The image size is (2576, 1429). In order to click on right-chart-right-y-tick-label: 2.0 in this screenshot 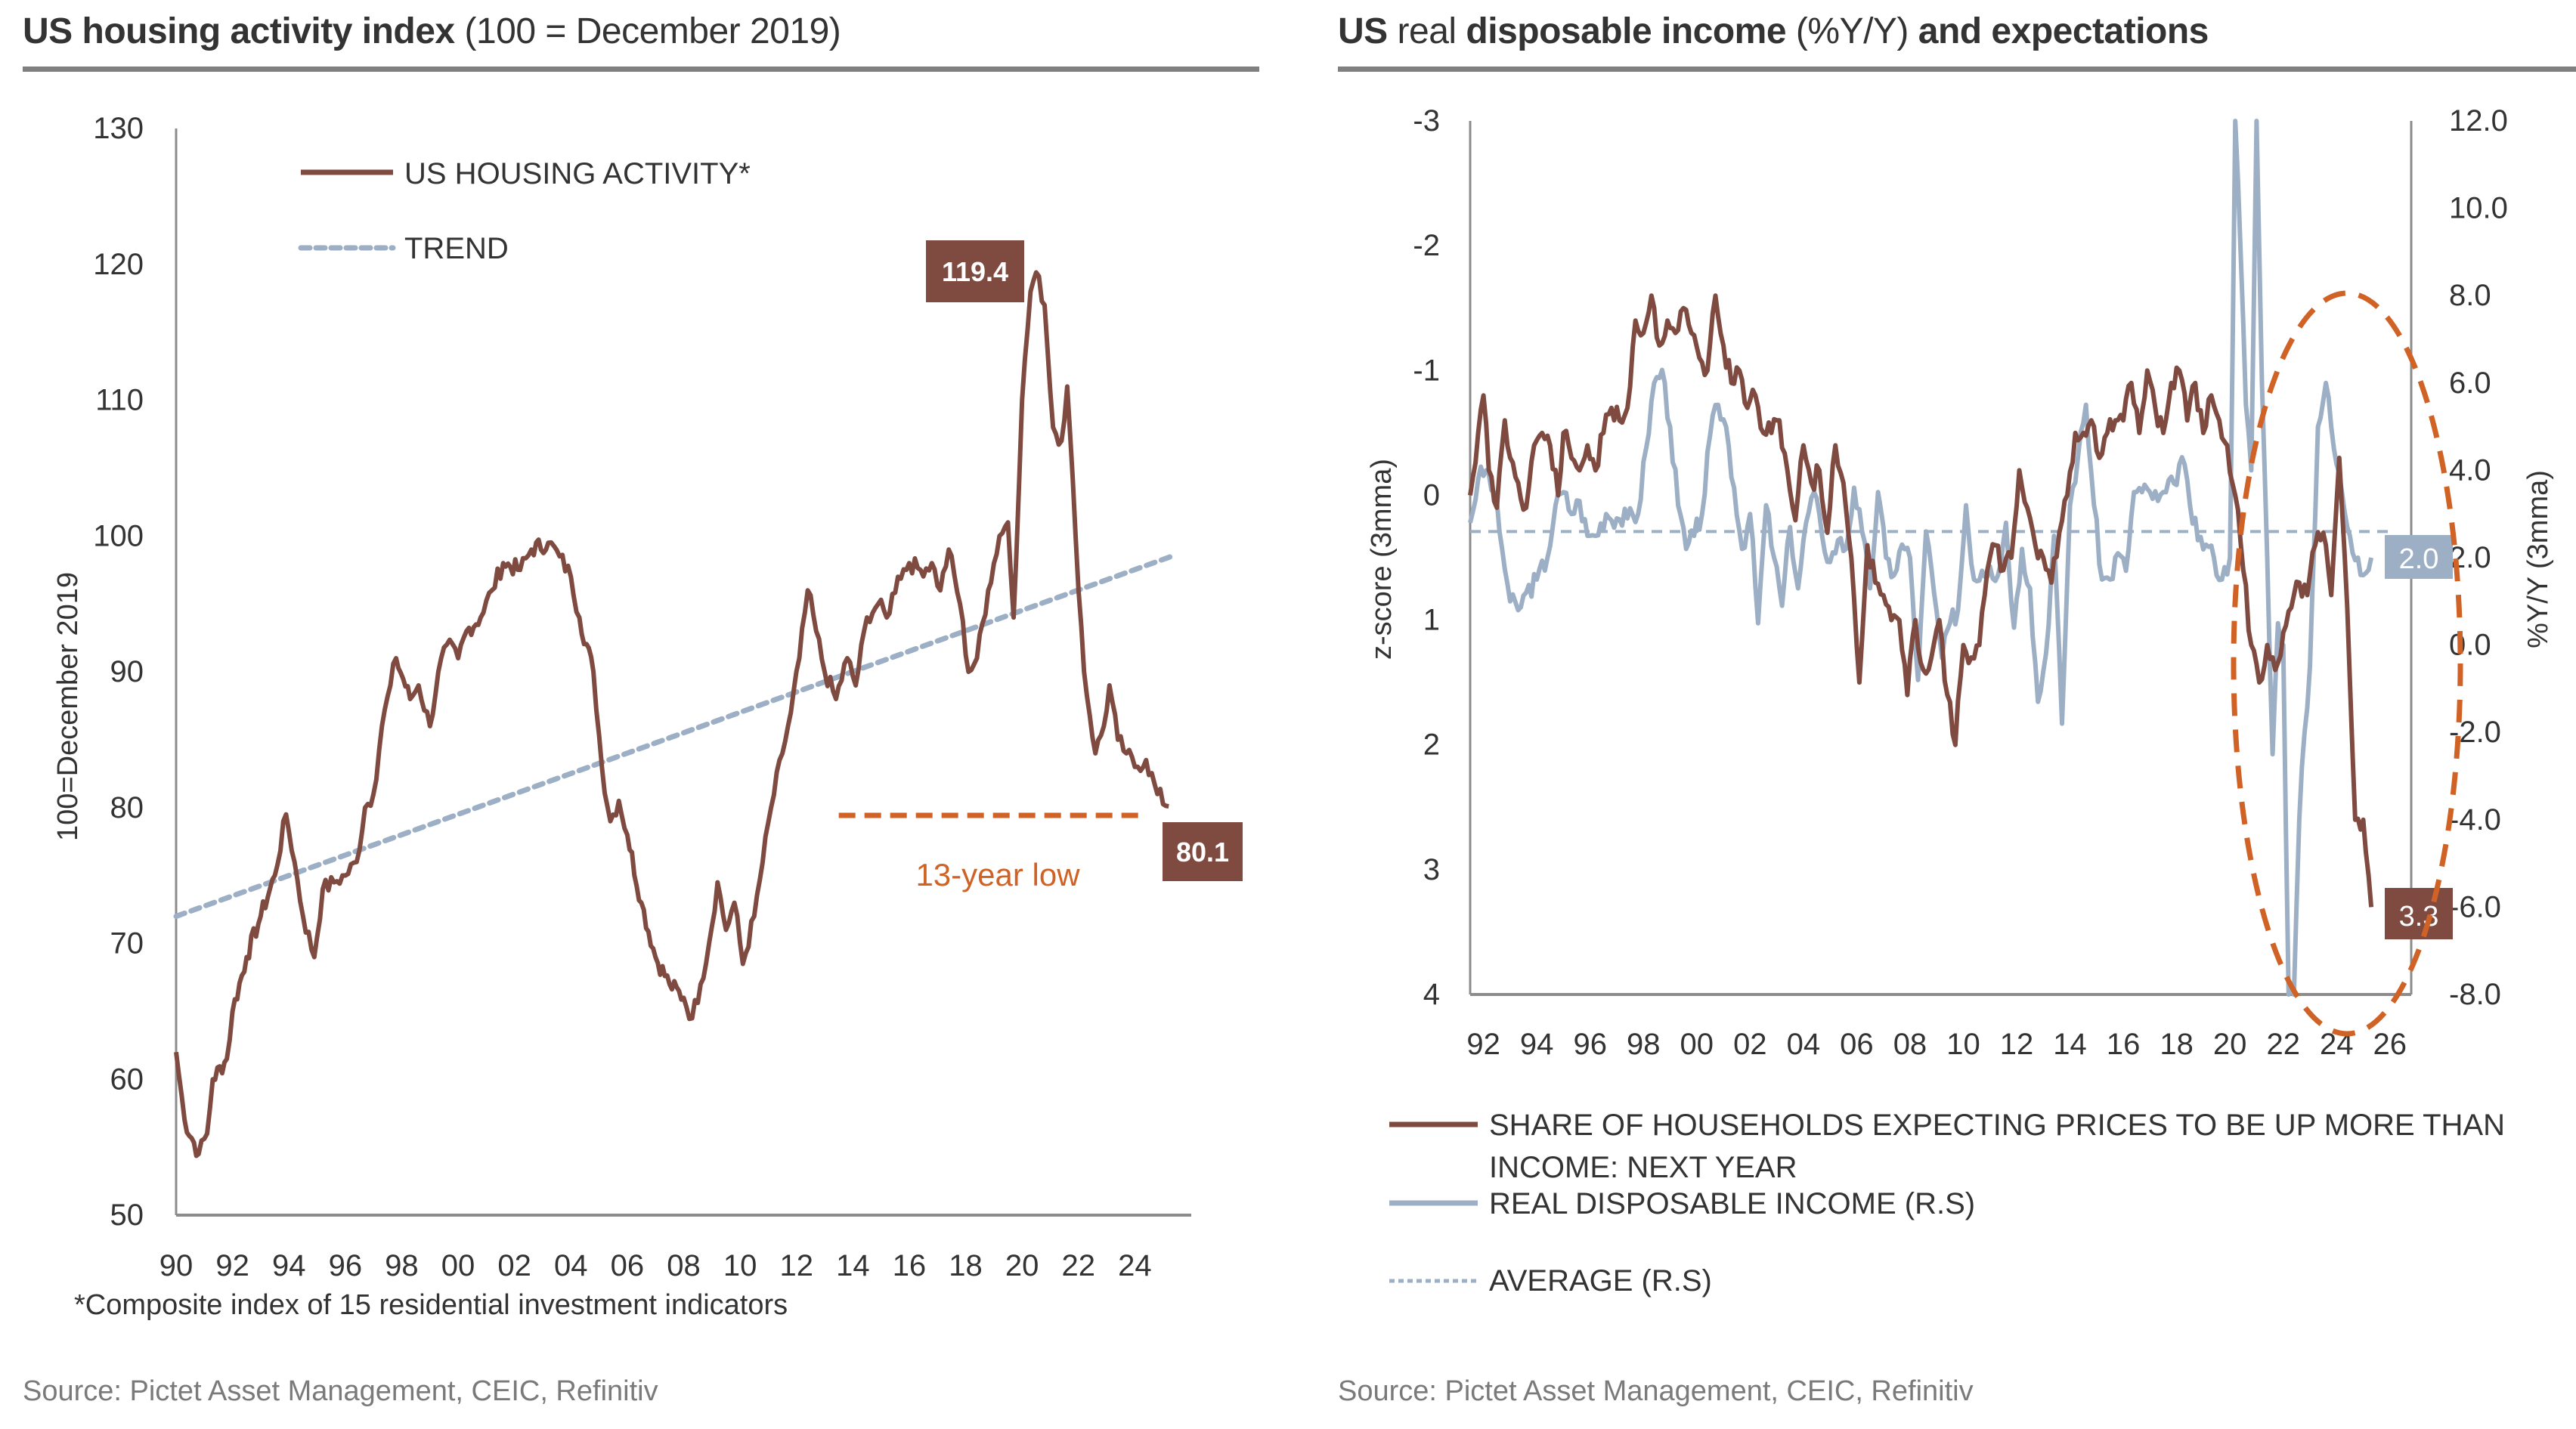, I will do `click(2470, 558)`.